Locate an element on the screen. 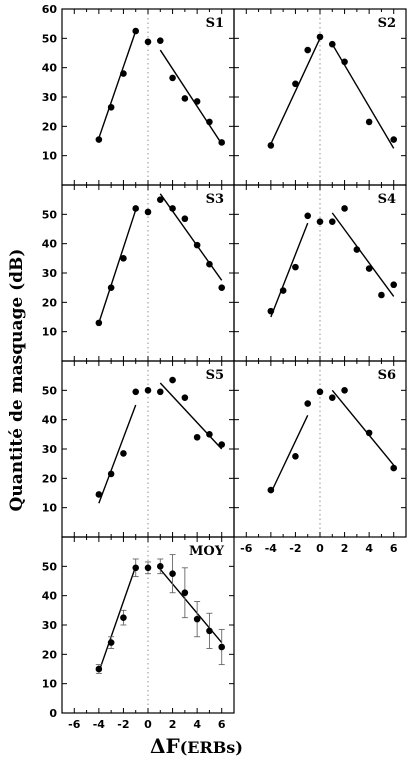 The width and height of the screenshot is (409, 762). x-axis-label: ΔF(ERBs) is located at coordinates (196, 746).